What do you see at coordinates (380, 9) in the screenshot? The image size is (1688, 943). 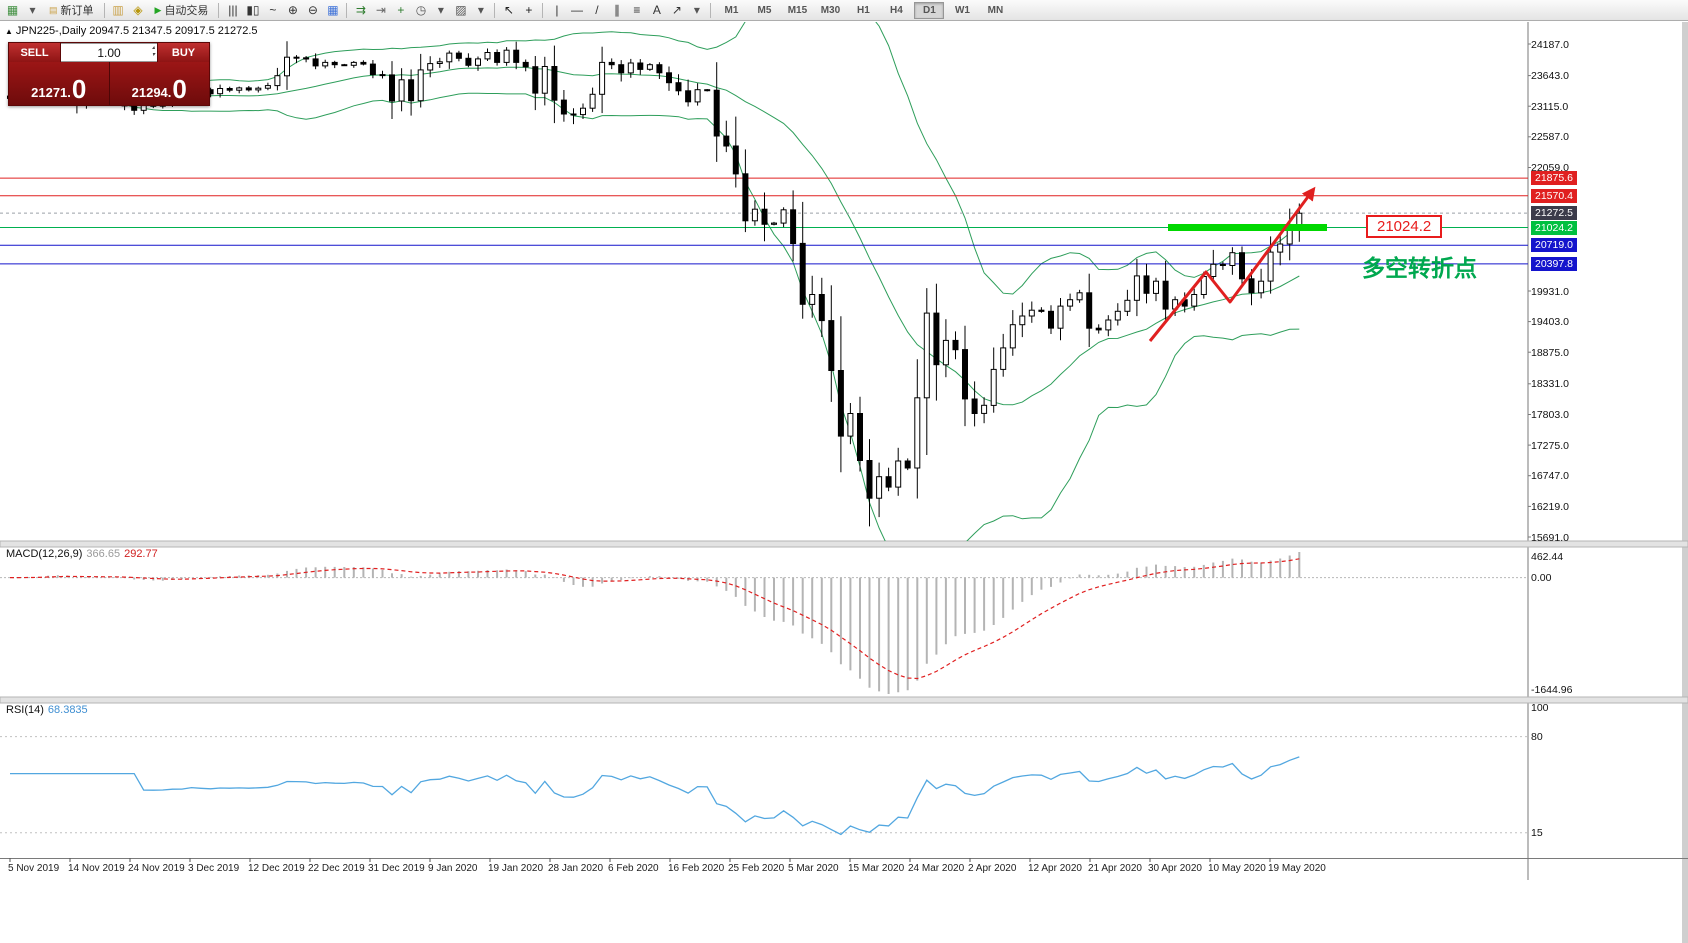 I see `chart-shift-icon: ⇥` at bounding box center [380, 9].